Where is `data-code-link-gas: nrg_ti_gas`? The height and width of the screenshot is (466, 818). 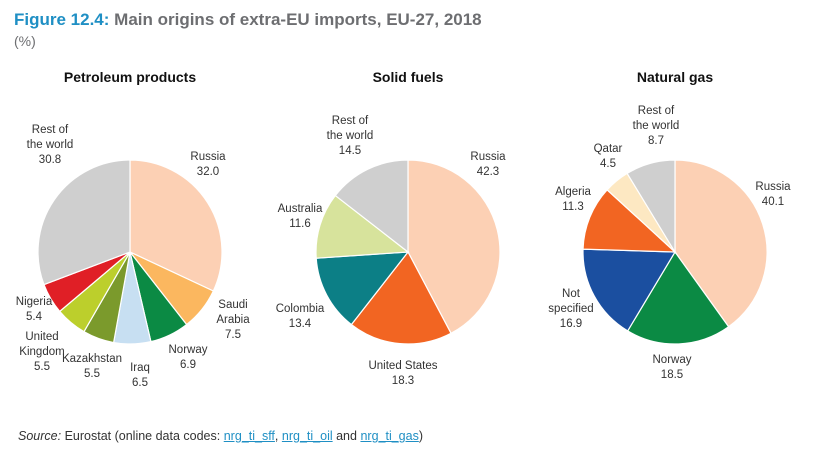 data-code-link-gas: nrg_ti_gas is located at coordinates (389, 436).